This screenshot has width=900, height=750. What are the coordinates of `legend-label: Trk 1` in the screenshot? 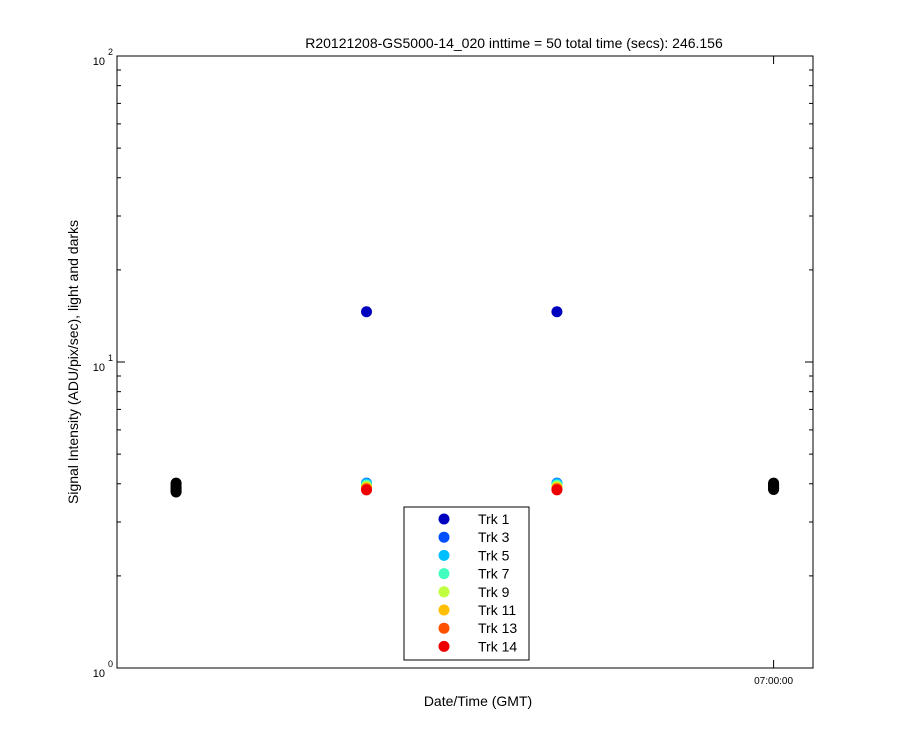 It's located at (494, 519).